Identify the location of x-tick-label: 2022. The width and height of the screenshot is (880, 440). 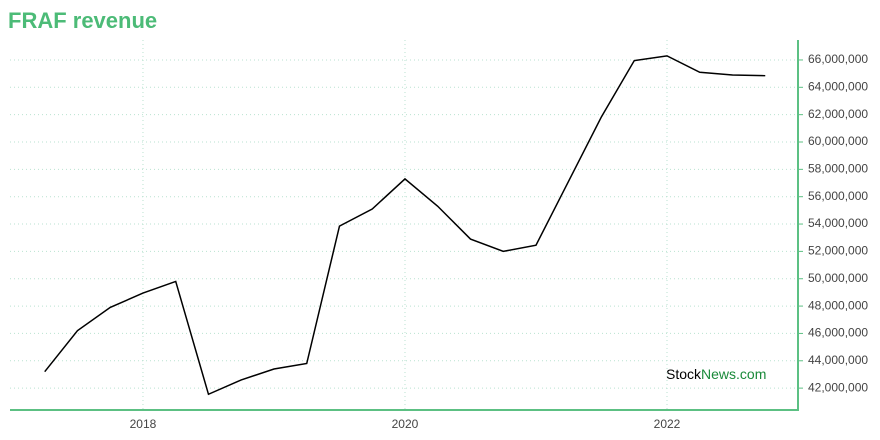
(667, 424).